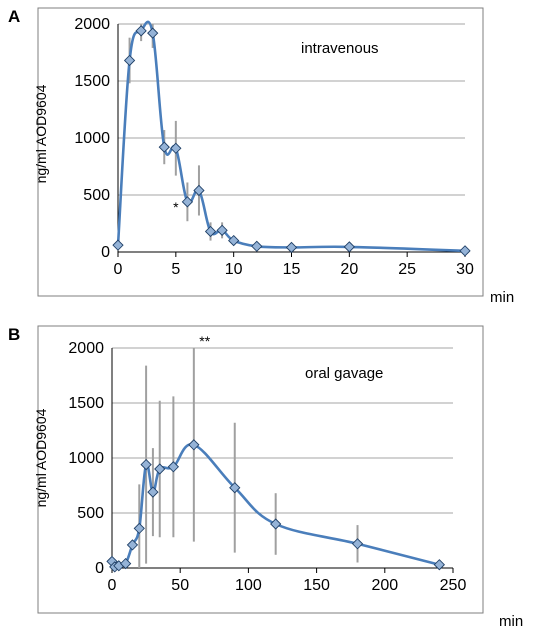 This screenshot has width=533, height=643. I want to click on panel-a-xtick-label: 5, so click(175, 269).